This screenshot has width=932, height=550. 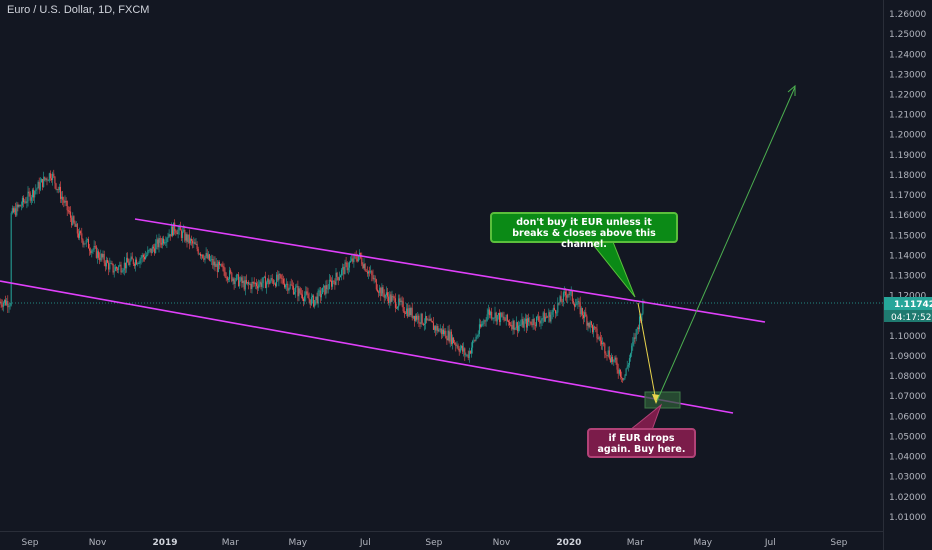 What do you see at coordinates (656, 399) in the screenshot?
I see `drop-arrowhead-icon` at bounding box center [656, 399].